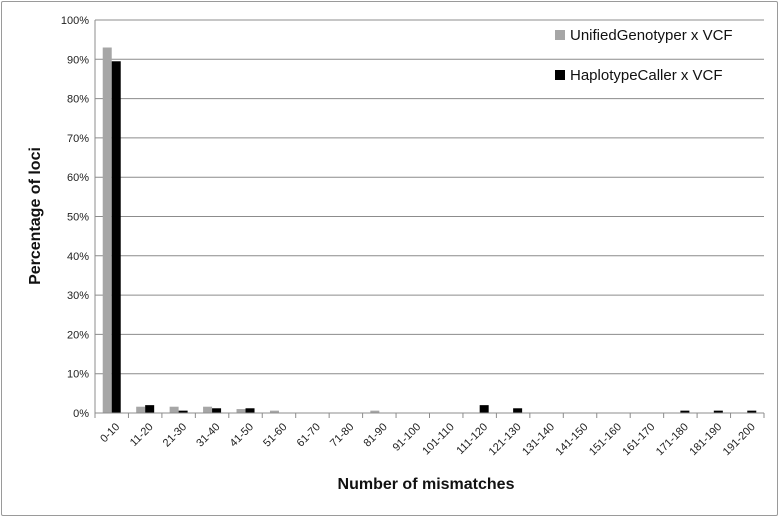  I want to click on x-tick-label: 21-30, so click(175, 435).